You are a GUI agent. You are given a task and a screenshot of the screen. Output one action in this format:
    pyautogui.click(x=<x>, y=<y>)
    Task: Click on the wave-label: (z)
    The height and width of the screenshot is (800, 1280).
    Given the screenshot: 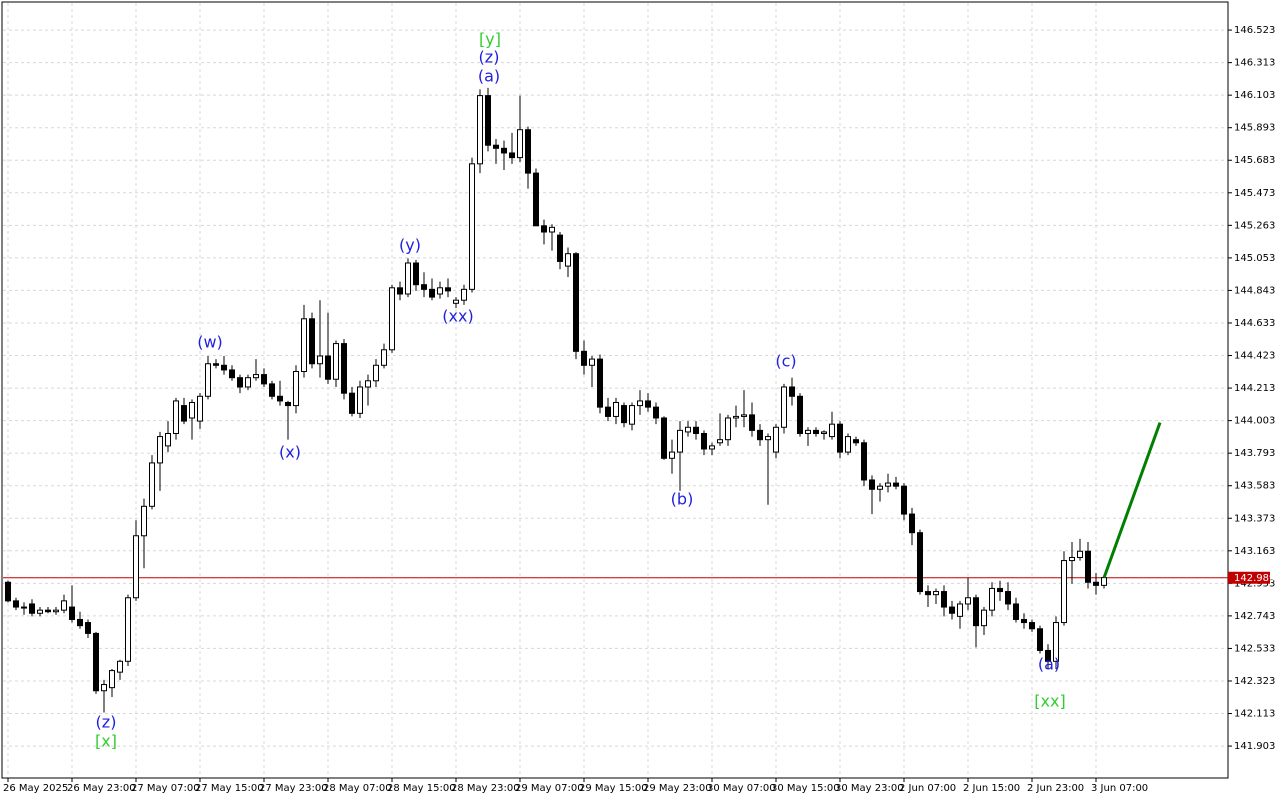 What is the action you would take?
    pyautogui.click(x=106, y=722)
    